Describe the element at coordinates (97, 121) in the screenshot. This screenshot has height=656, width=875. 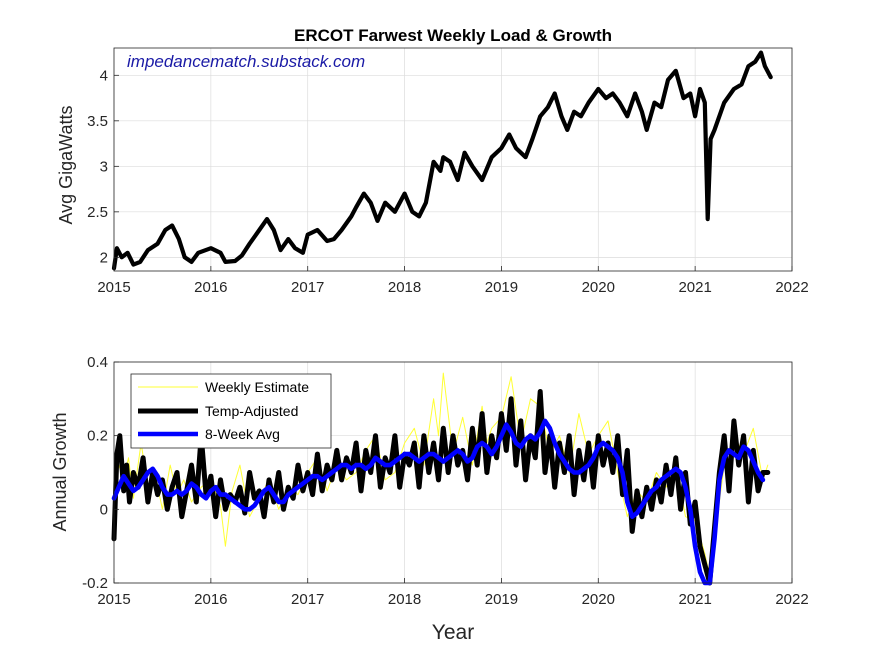
I see `y-tick-label: 3.5` at that location.